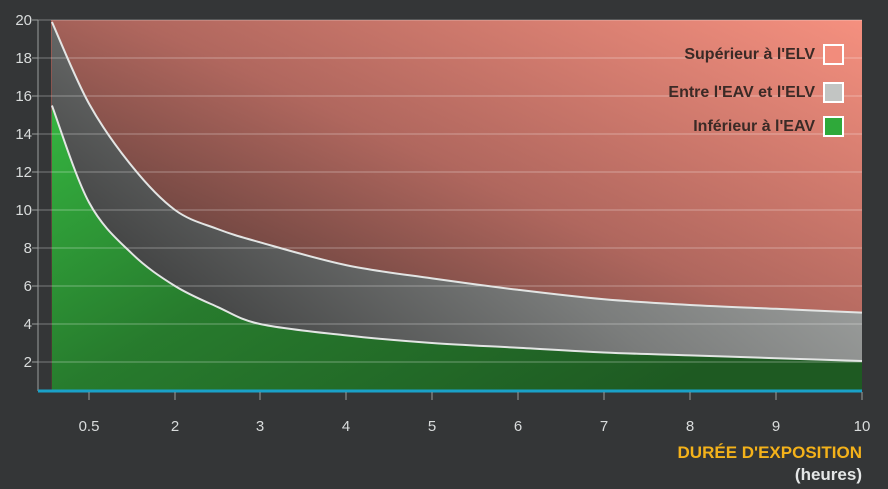 The image size is (888, 489). Describe the element at coordinates (23, 210) in the screenshot. I see `y-tick-label: 10` at that location.